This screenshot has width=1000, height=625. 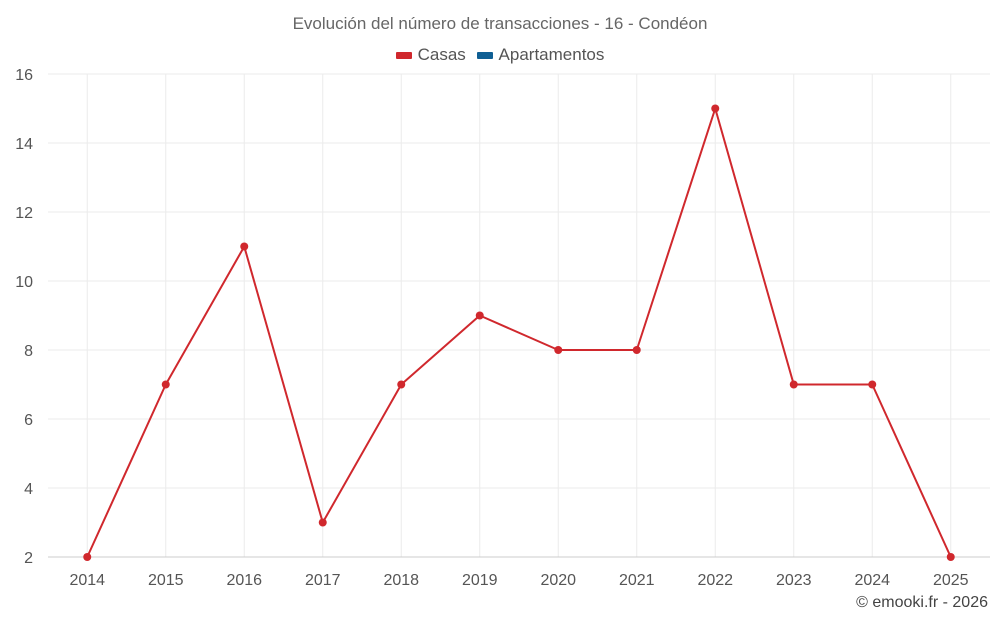 What do you see at coordinates (24, 75) in the screenshot?
I see `y-tick-label: 16` at bounding box center [24, 75].